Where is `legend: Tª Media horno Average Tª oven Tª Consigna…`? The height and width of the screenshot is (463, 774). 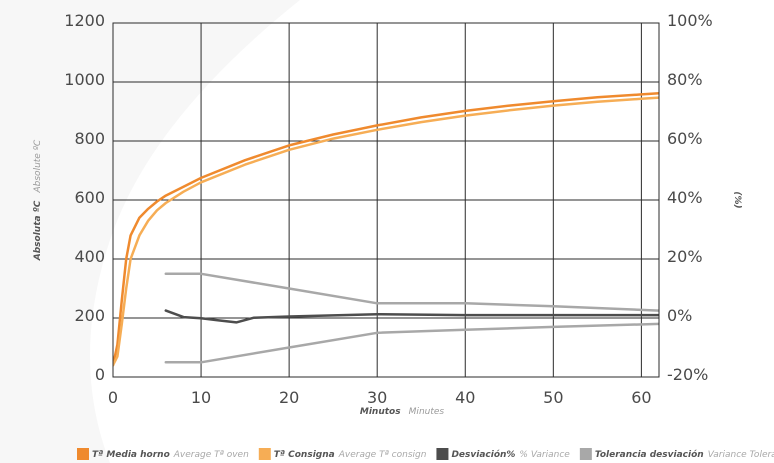
legend: Tª Media horno Average Tª oven Tª Consigna… is located at coordinates (425, 454).